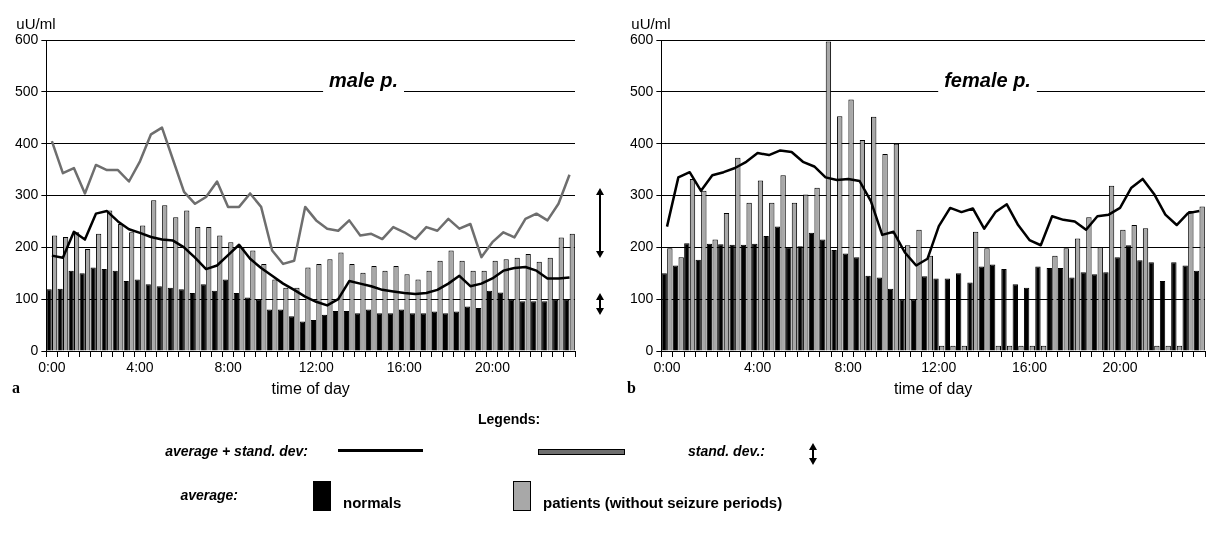 This screenshot has height=556, width=1229. Describe the element at coordinates (372, 502) in the screenshot. I see `legend-label: normals` at that location.